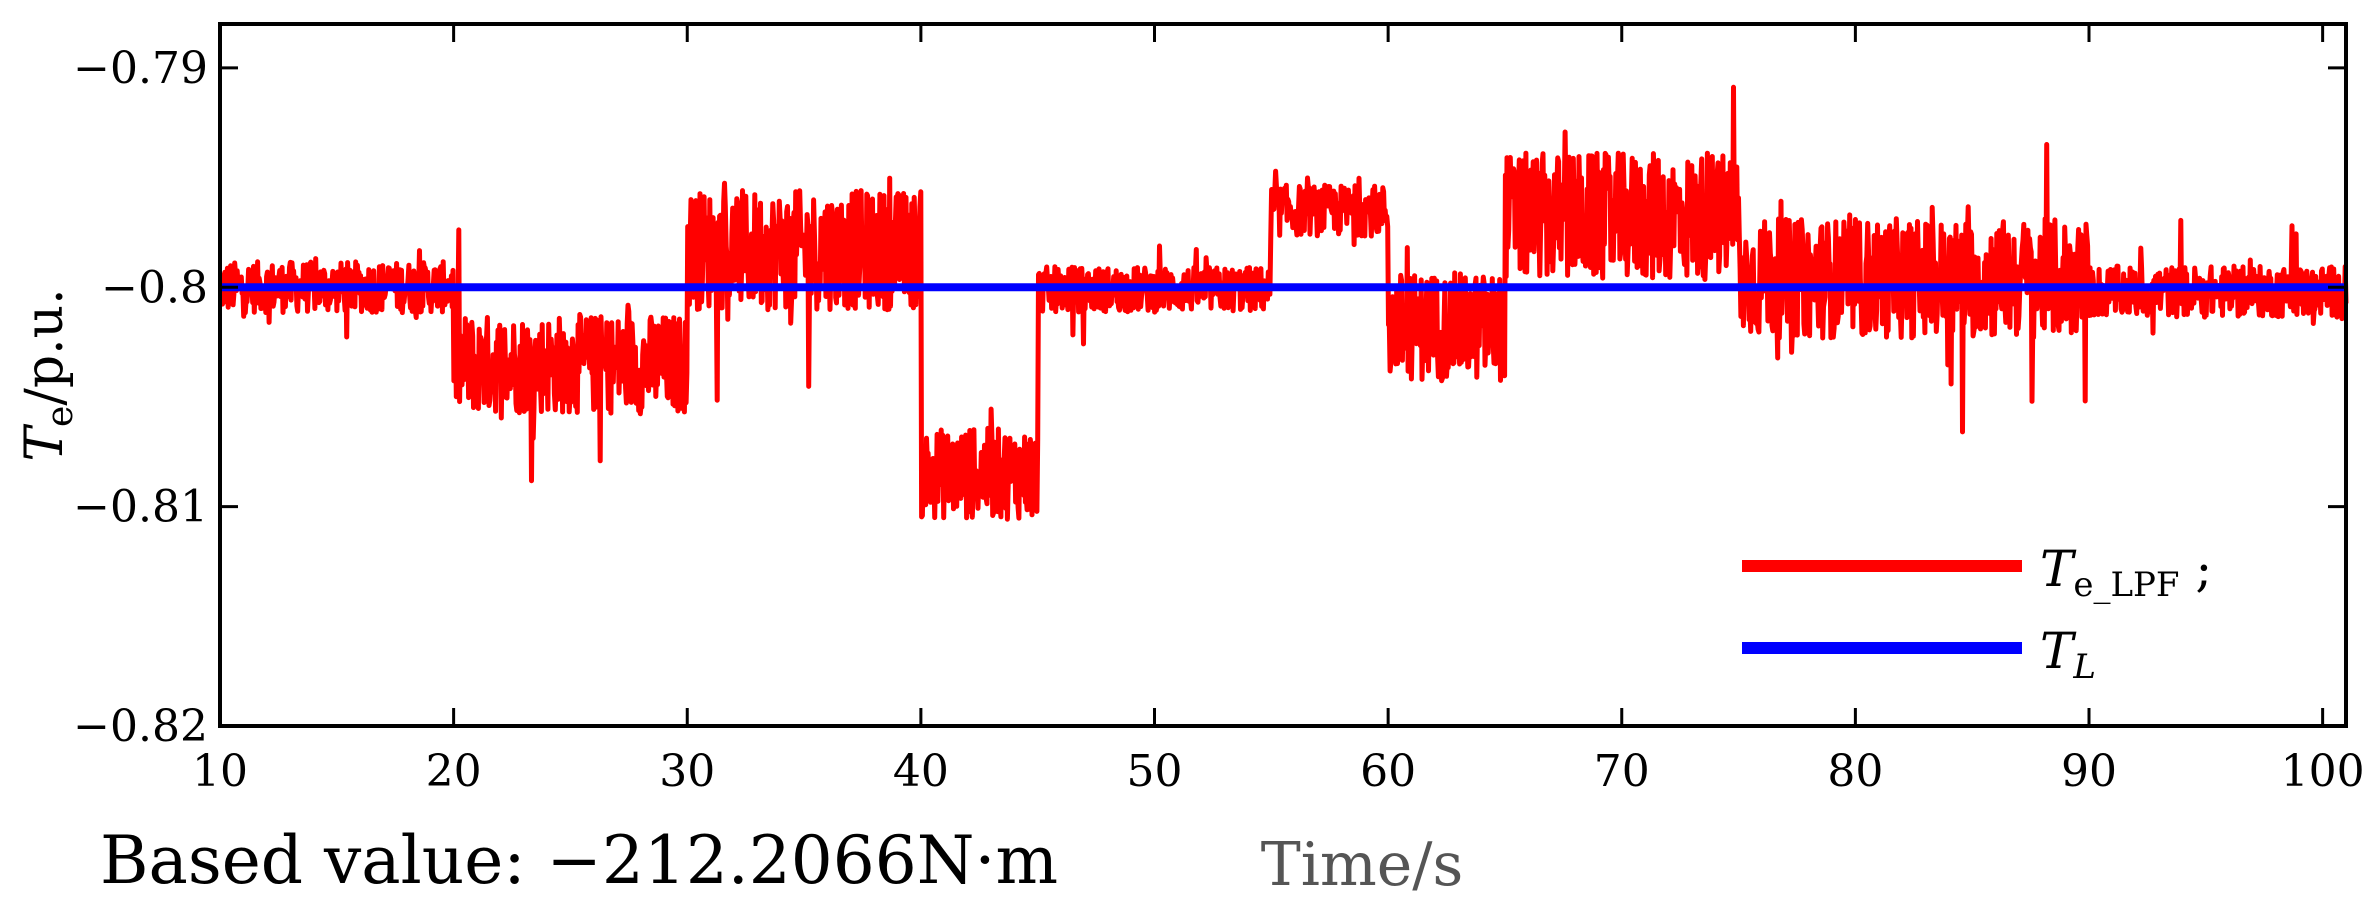 Image resolution: width=2368 pixels, height=907 pixels. I want to click on y-tick-label: −0.79, so click(140, 68).